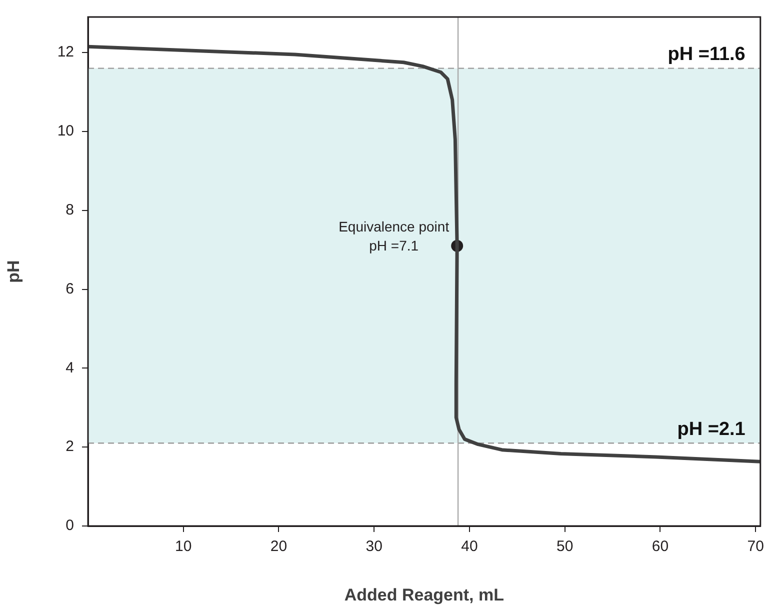  I want to click on x-tick-label: 70, so click(755, 547).